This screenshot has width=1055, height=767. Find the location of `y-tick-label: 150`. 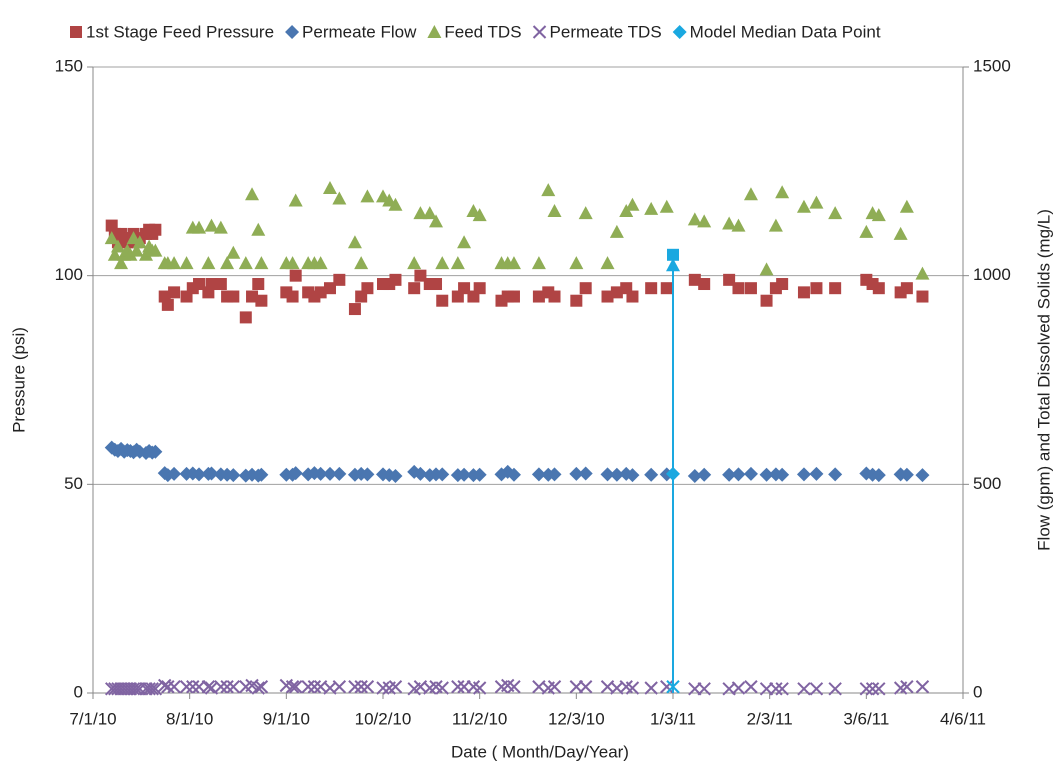

y-tick-label: 150 is located at coordinates (69, 65).